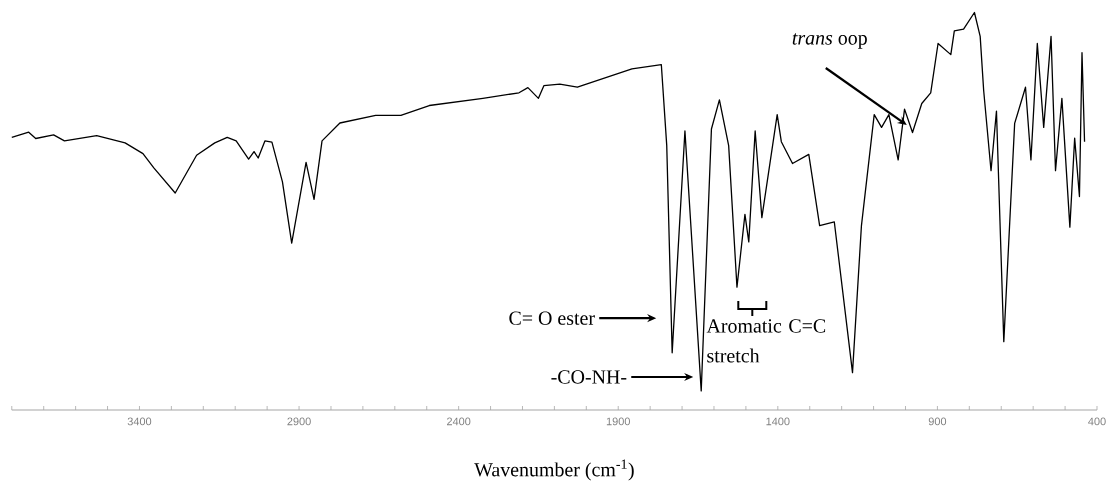 The width and height of the screenshot is (1109, 499). What do you see at coordinates (766, 341) in the screenshot?
I see `annotation: Aromatic C=C stretch` at bounding box center [766, 341].